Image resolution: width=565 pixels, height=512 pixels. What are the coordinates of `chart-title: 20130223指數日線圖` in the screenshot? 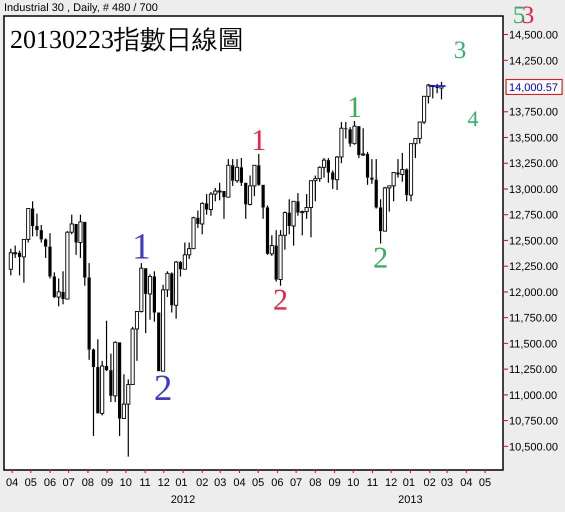 It's located at (127, 39).